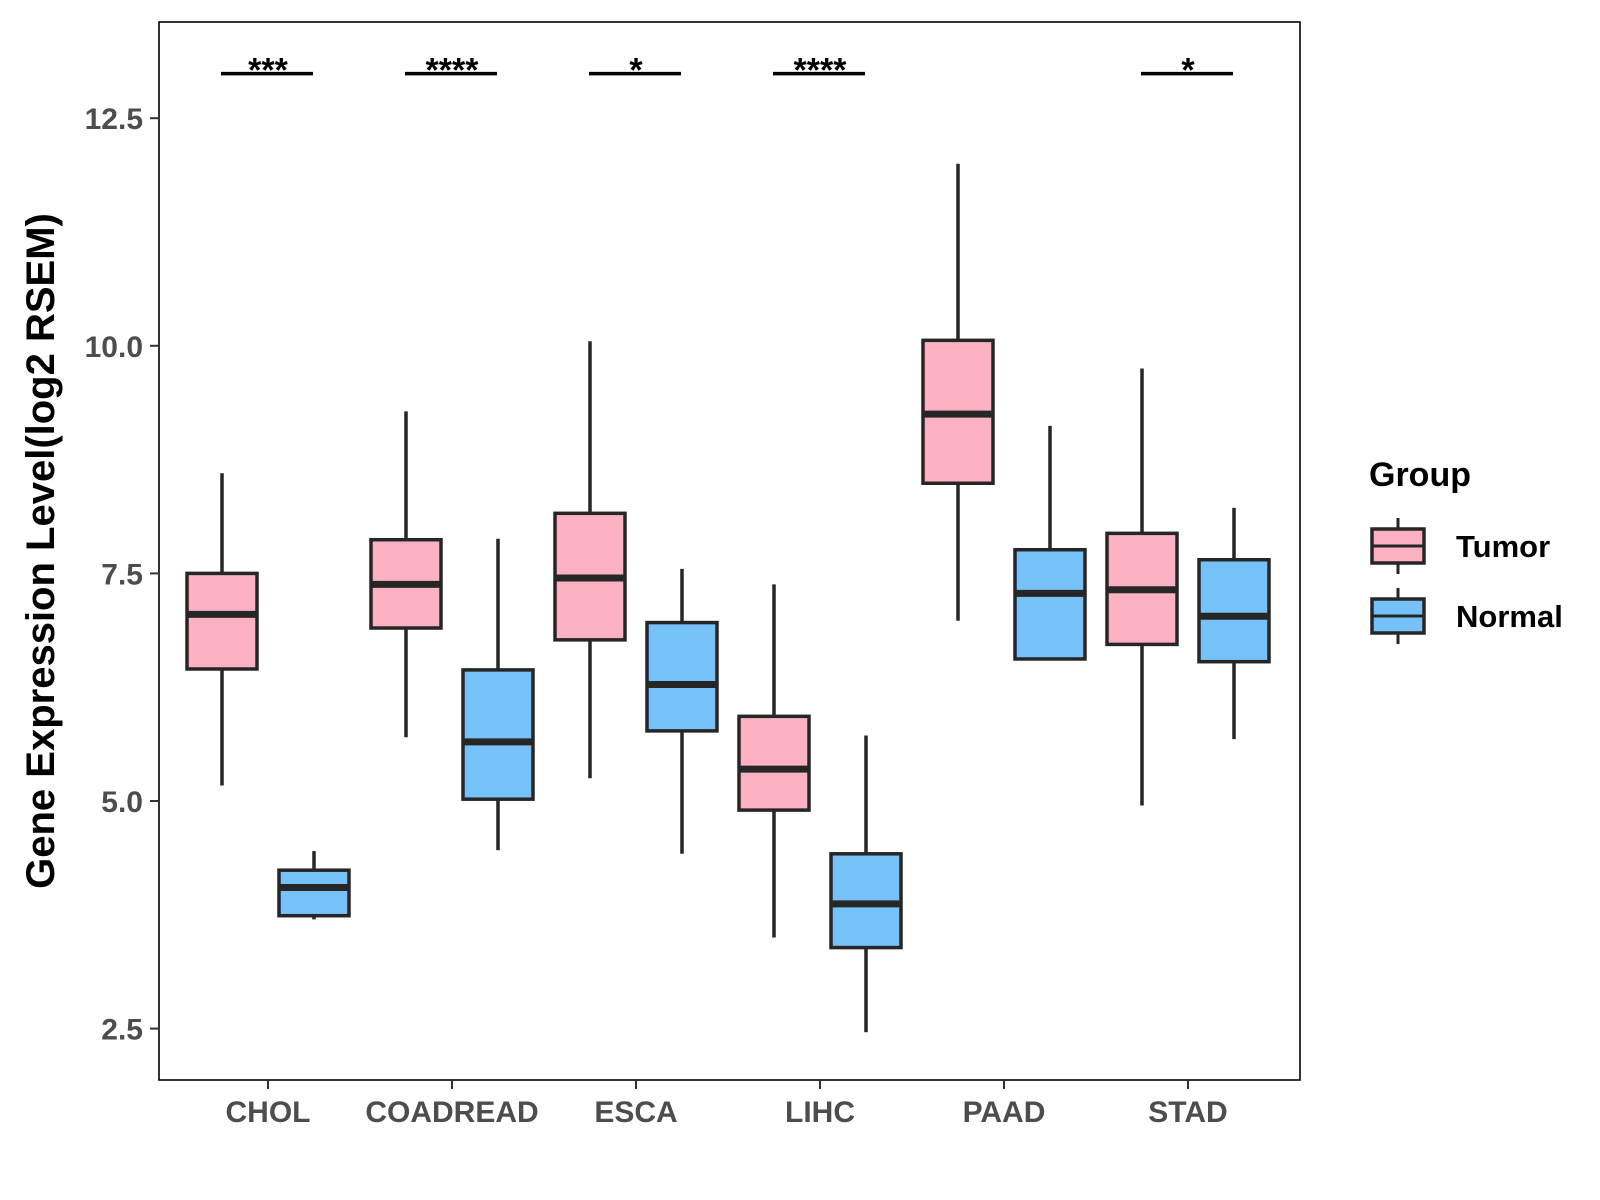 The width and height of the screenshot is (1600, 1200). Describe the element at coordinates (122, 574) in the screenshot. I see `y-tick-label: 7.5` at that location.